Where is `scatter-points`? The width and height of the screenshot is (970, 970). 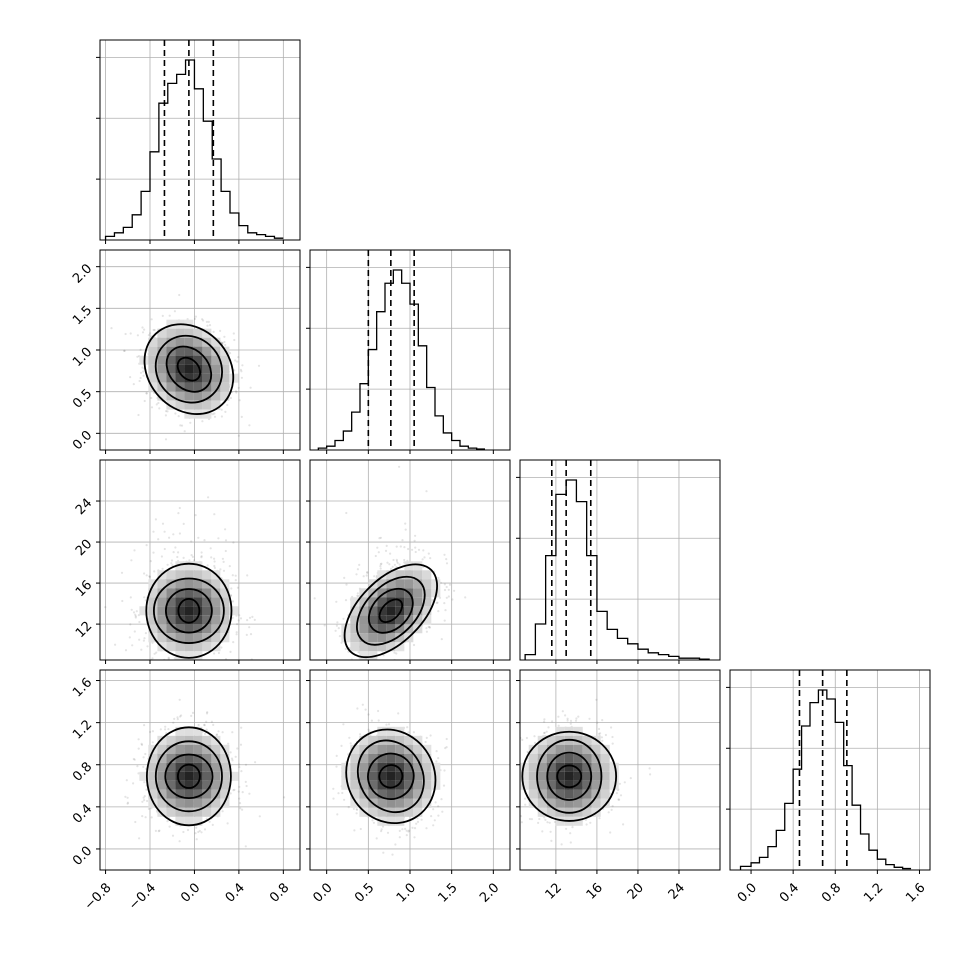
scatter-points is located at coordinates (180, 587).